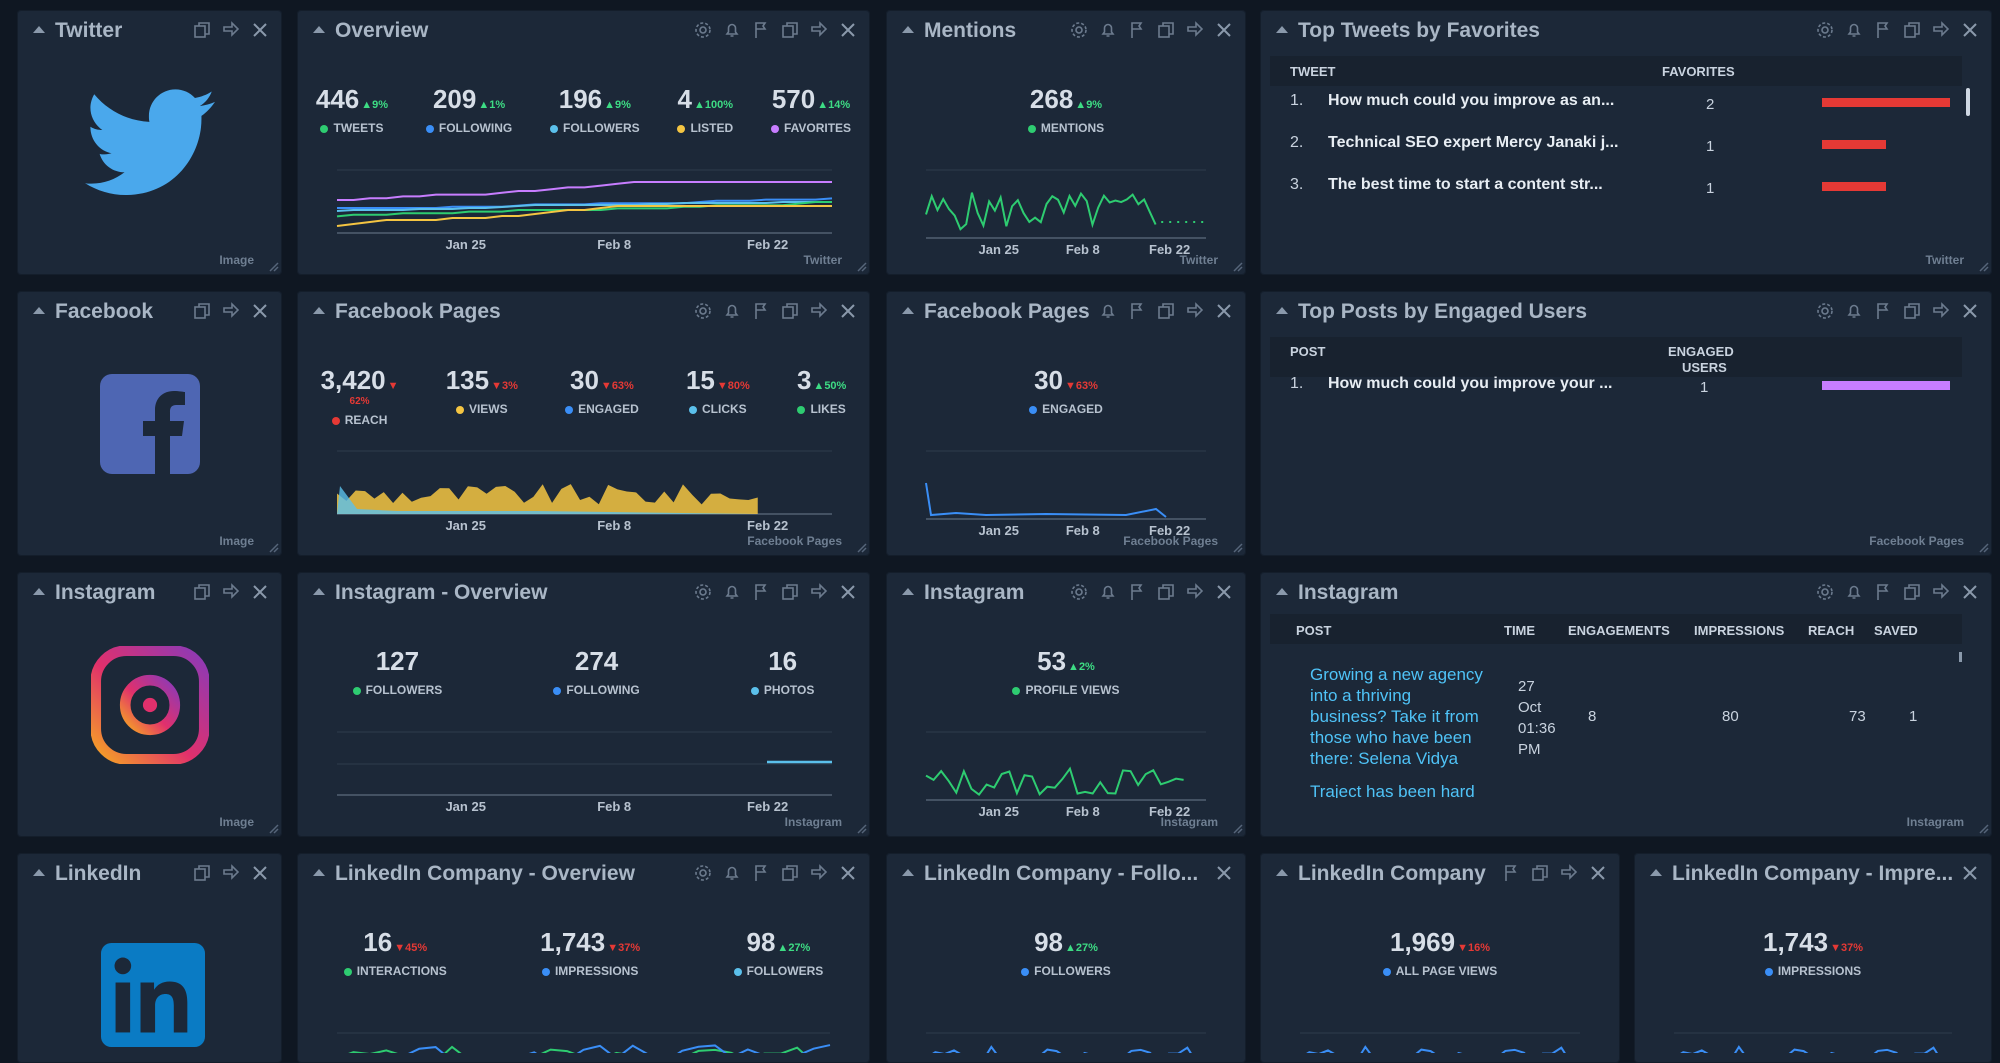 The image size is (2000, 1063). What do you see at coordinates (1384, 758) in the screenshot?
I see `post-link-line: there: Selena Vidya` at bounding box center [1384, 758].